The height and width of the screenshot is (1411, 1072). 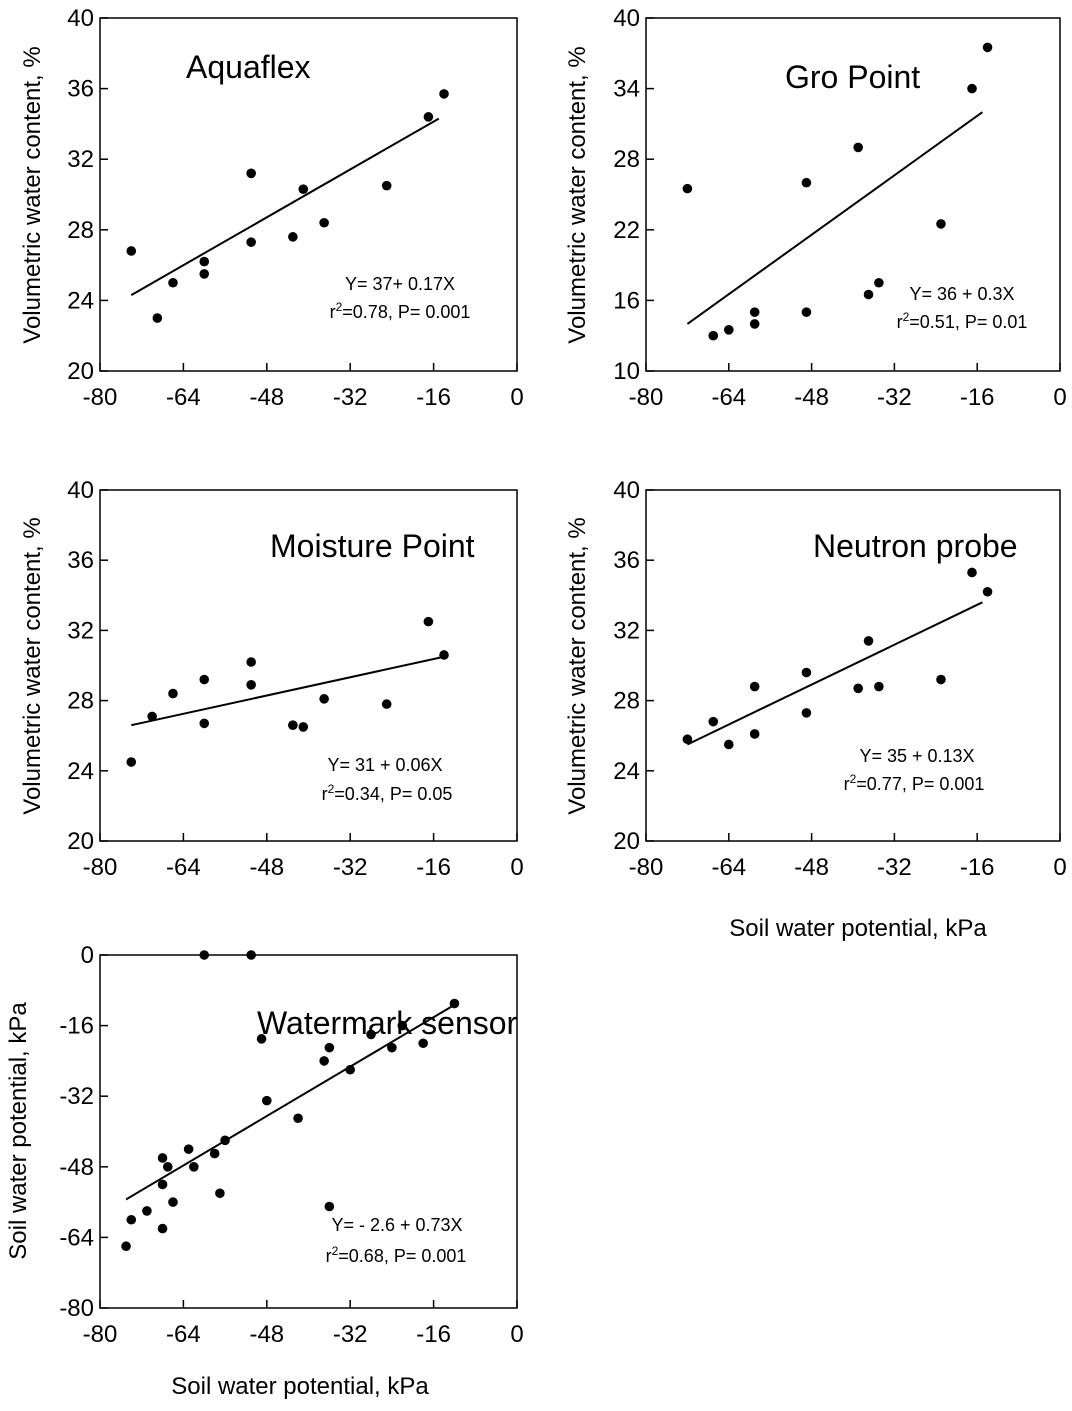 What do you see at coordinates (387, 1023) in the screenshot?
I see `panel-title: Watermark sensor` at bounding box center [387, 1023].